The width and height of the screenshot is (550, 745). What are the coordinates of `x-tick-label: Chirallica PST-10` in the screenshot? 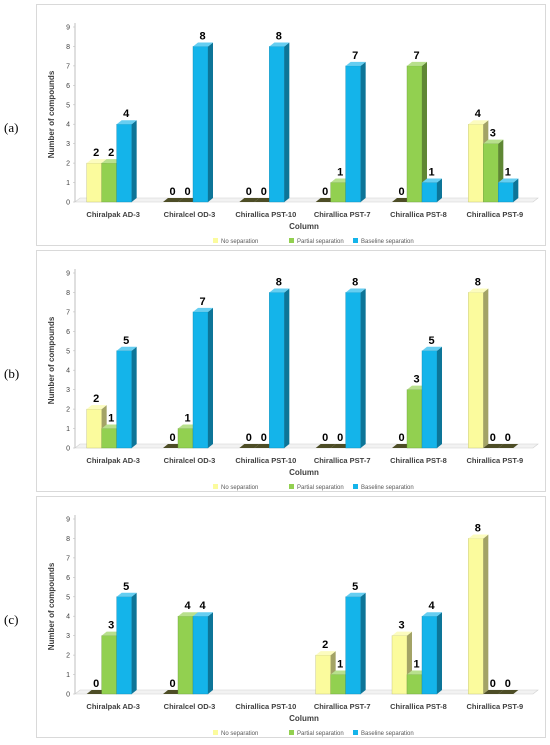 It's located at (265, 214).